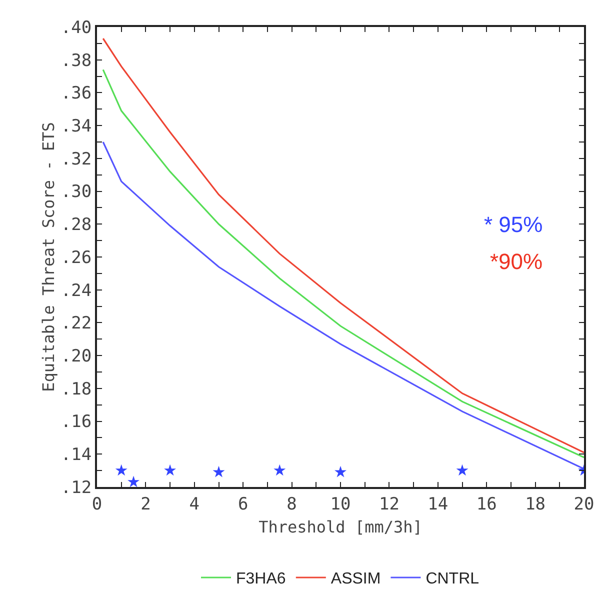  Describe the element at coordinates (516, 261) in the screenshot. I see `annotation: *90%` at that location.